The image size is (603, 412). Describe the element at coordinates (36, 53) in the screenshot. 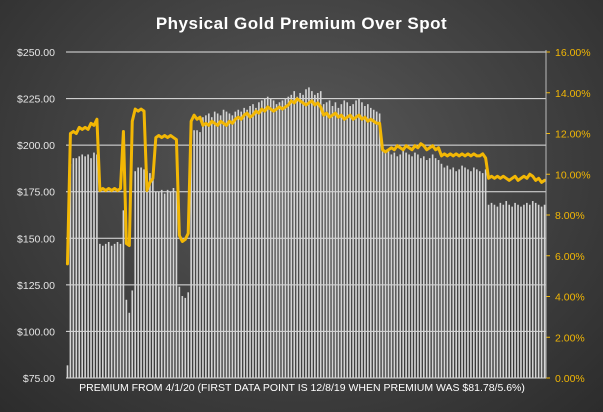

I see `left-tick-label: $250.00` at that location.